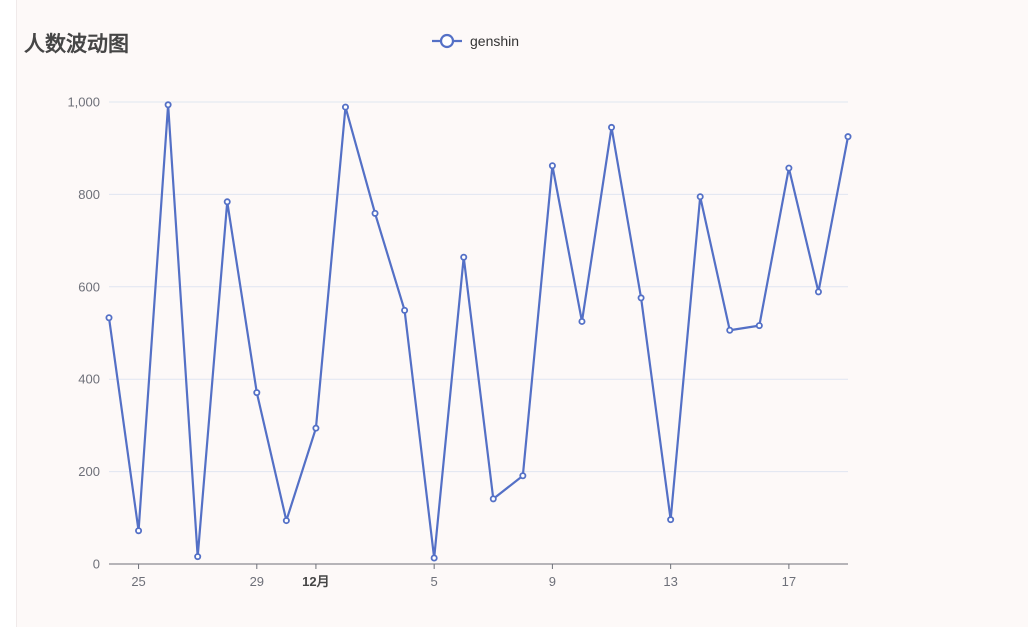 This screenshot has width=1028, height=627. I want to click on x-tick-label-12-13: 13, so click(670, 581).